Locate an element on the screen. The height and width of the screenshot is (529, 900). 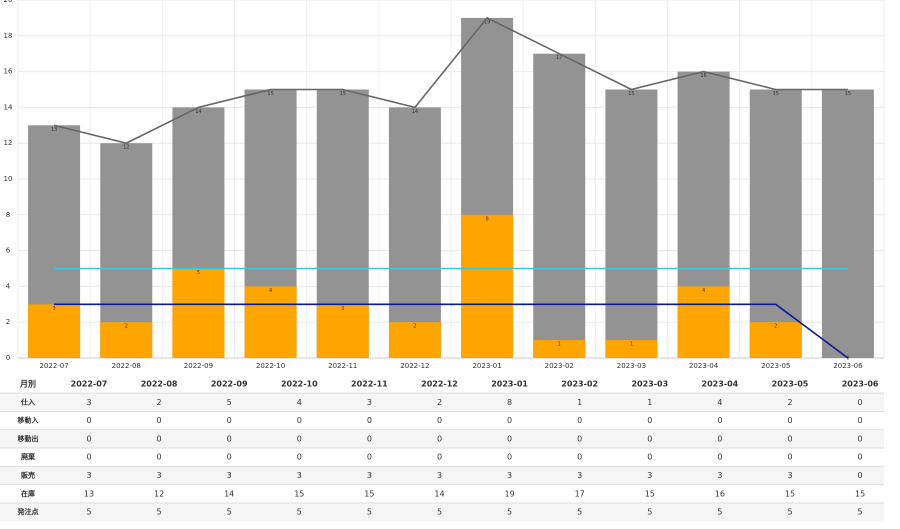
table-cell: 4 is located at coordinates (719, 402).